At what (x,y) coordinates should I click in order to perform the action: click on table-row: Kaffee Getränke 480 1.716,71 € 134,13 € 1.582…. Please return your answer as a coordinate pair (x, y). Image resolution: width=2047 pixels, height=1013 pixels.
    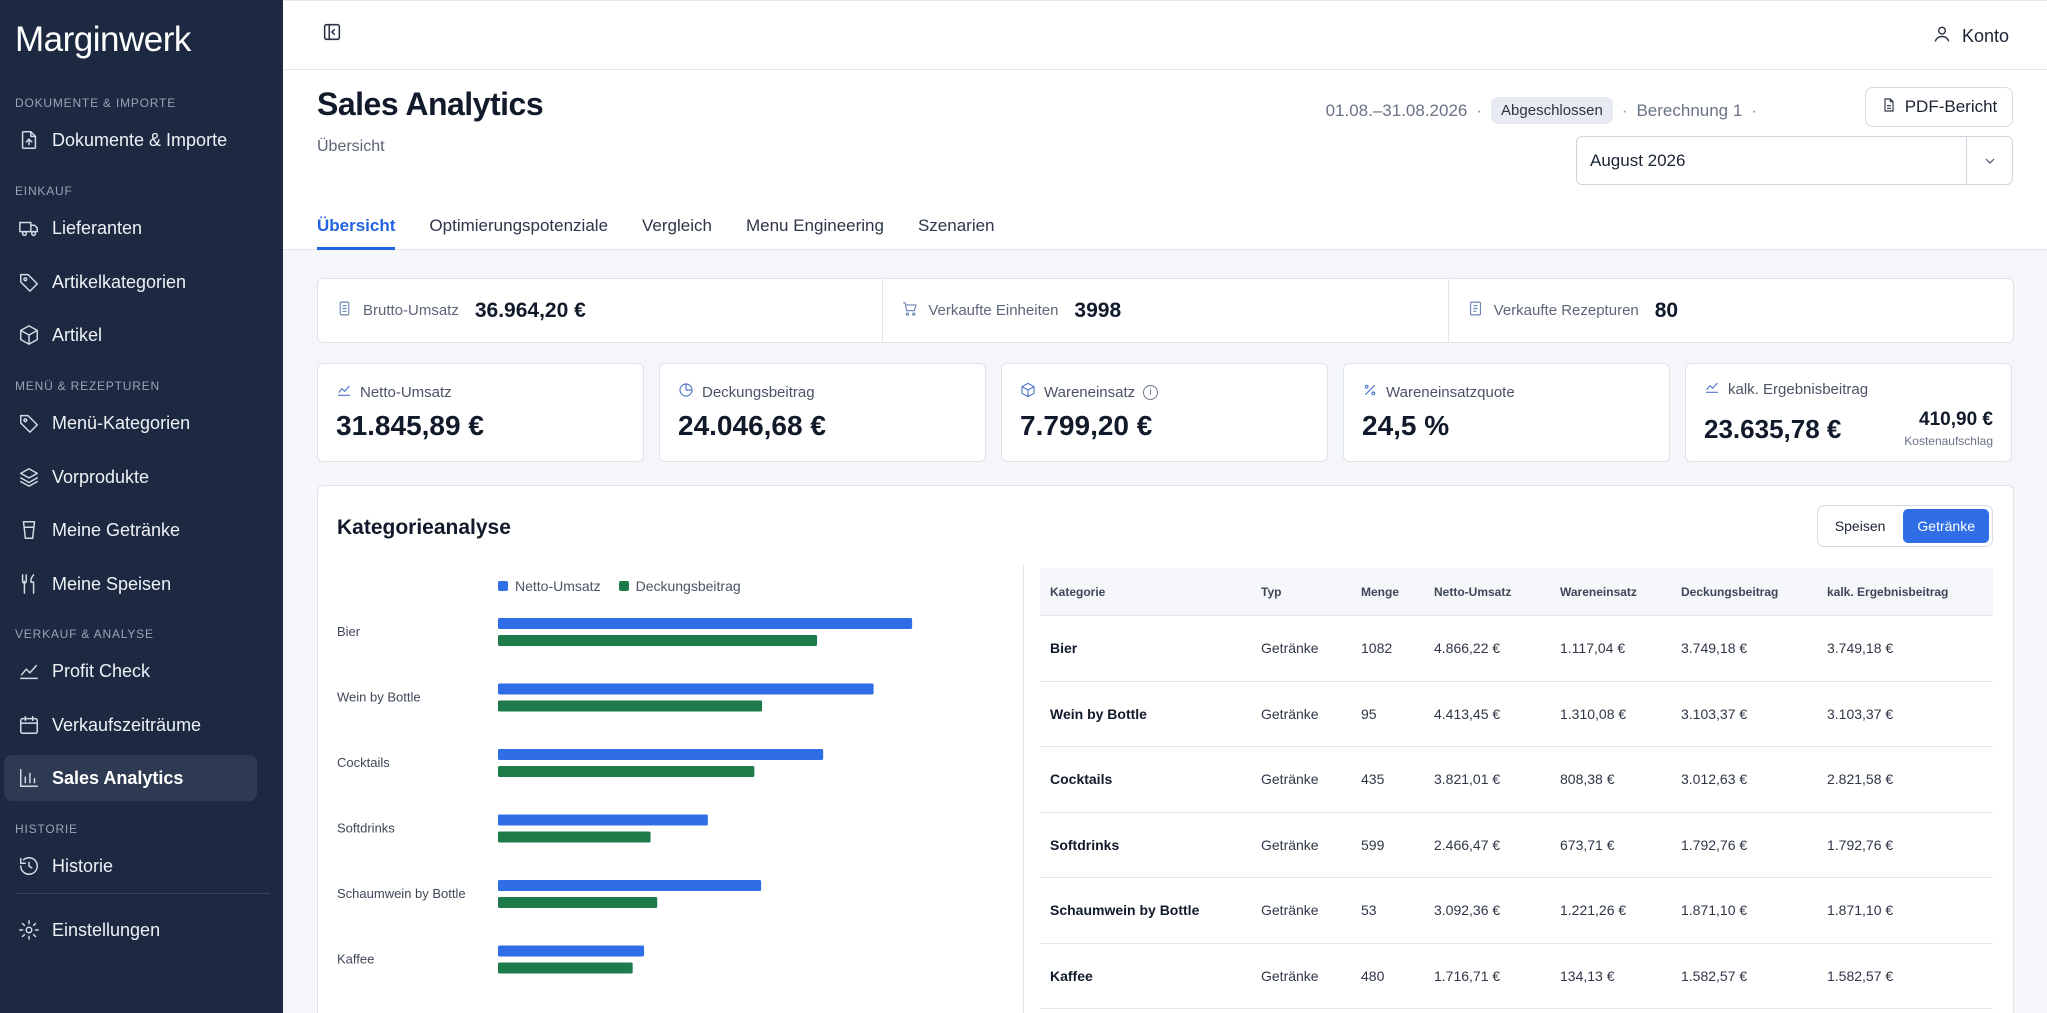
    Looking at the image, I should click on (1516, 976).